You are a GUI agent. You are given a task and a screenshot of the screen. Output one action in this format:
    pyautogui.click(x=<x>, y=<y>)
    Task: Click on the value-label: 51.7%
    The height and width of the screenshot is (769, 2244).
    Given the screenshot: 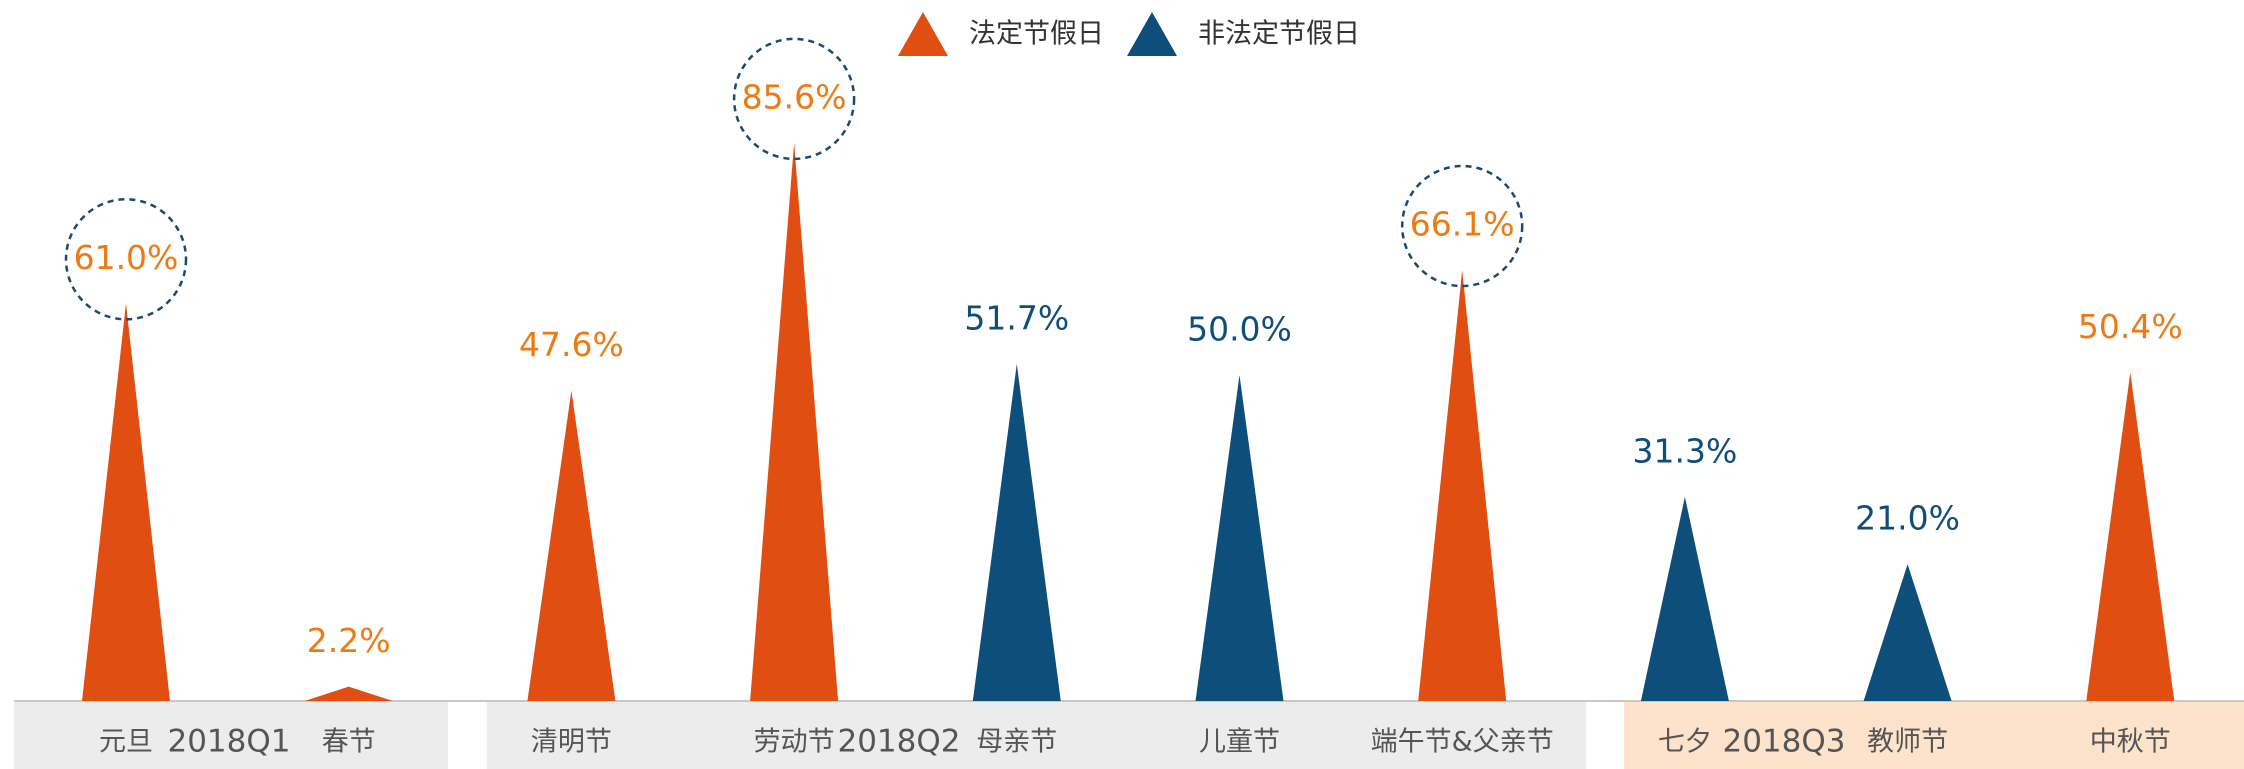 What is the action you would take?
    pyautogui.click(x=1016, y=317)
    